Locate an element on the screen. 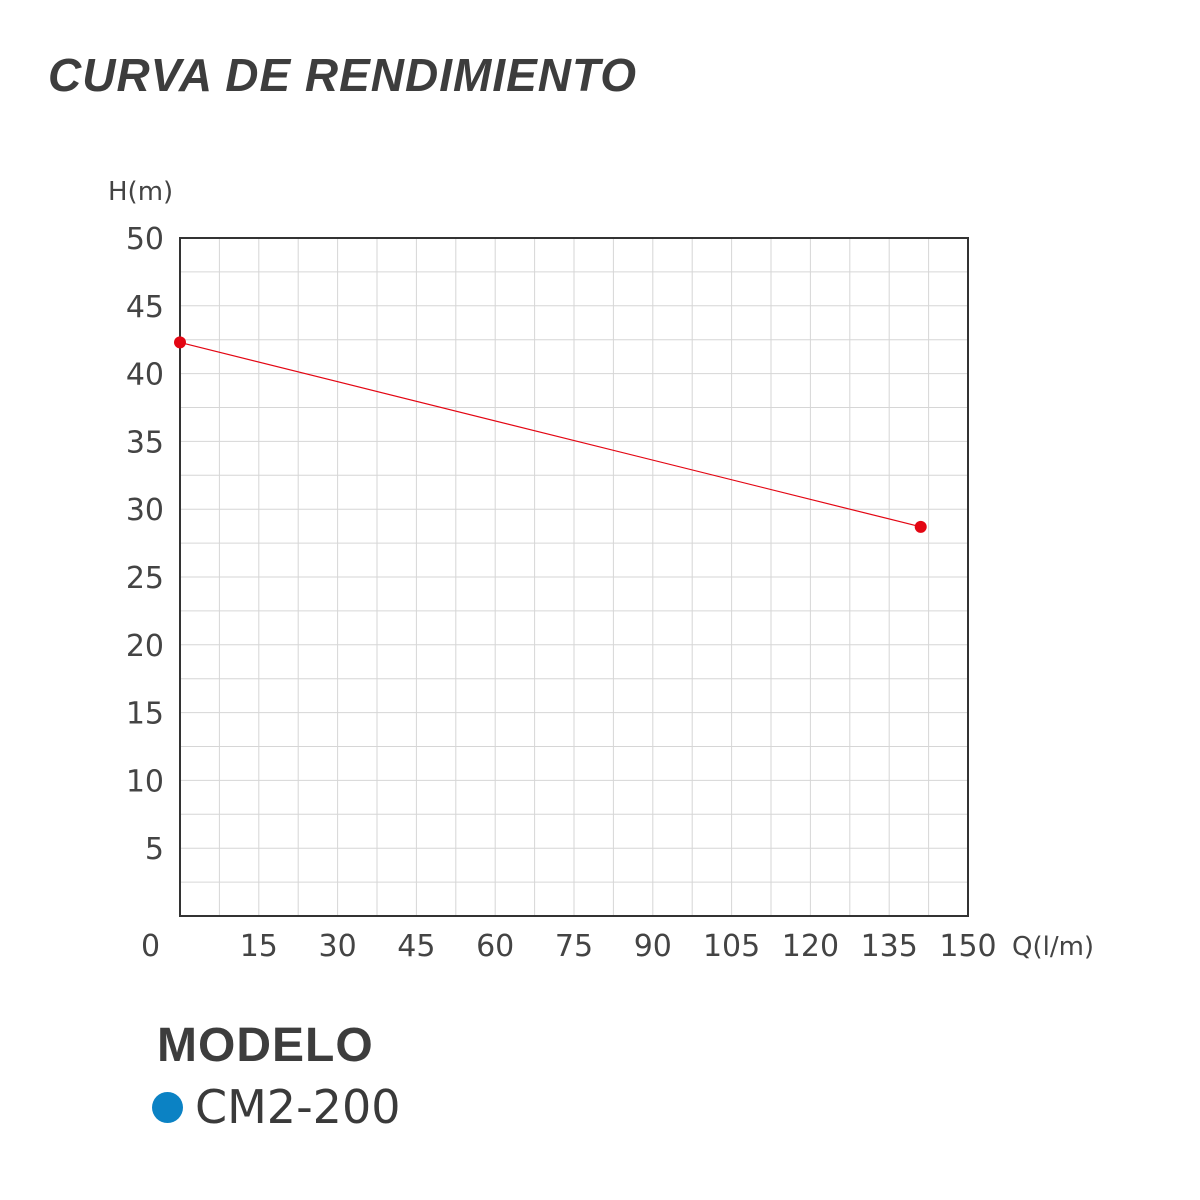 This screenshot has height=1200, width=1200. y-tick-label: 15 is located at coordinates (145, 714).